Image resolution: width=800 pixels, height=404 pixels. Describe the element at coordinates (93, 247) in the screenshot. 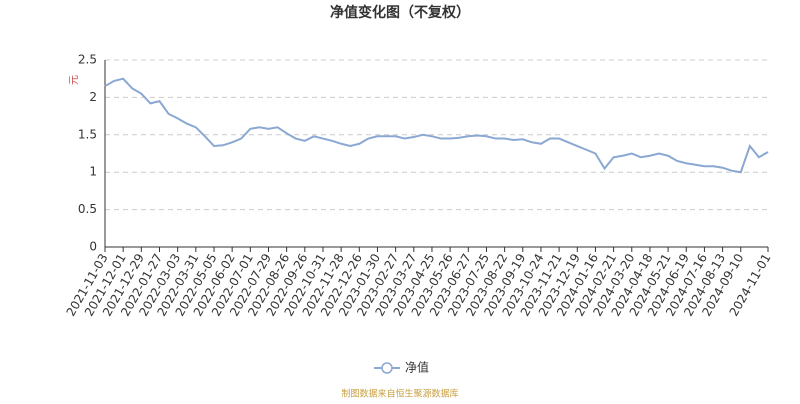

I see `y-tick-label: 0` at that location.